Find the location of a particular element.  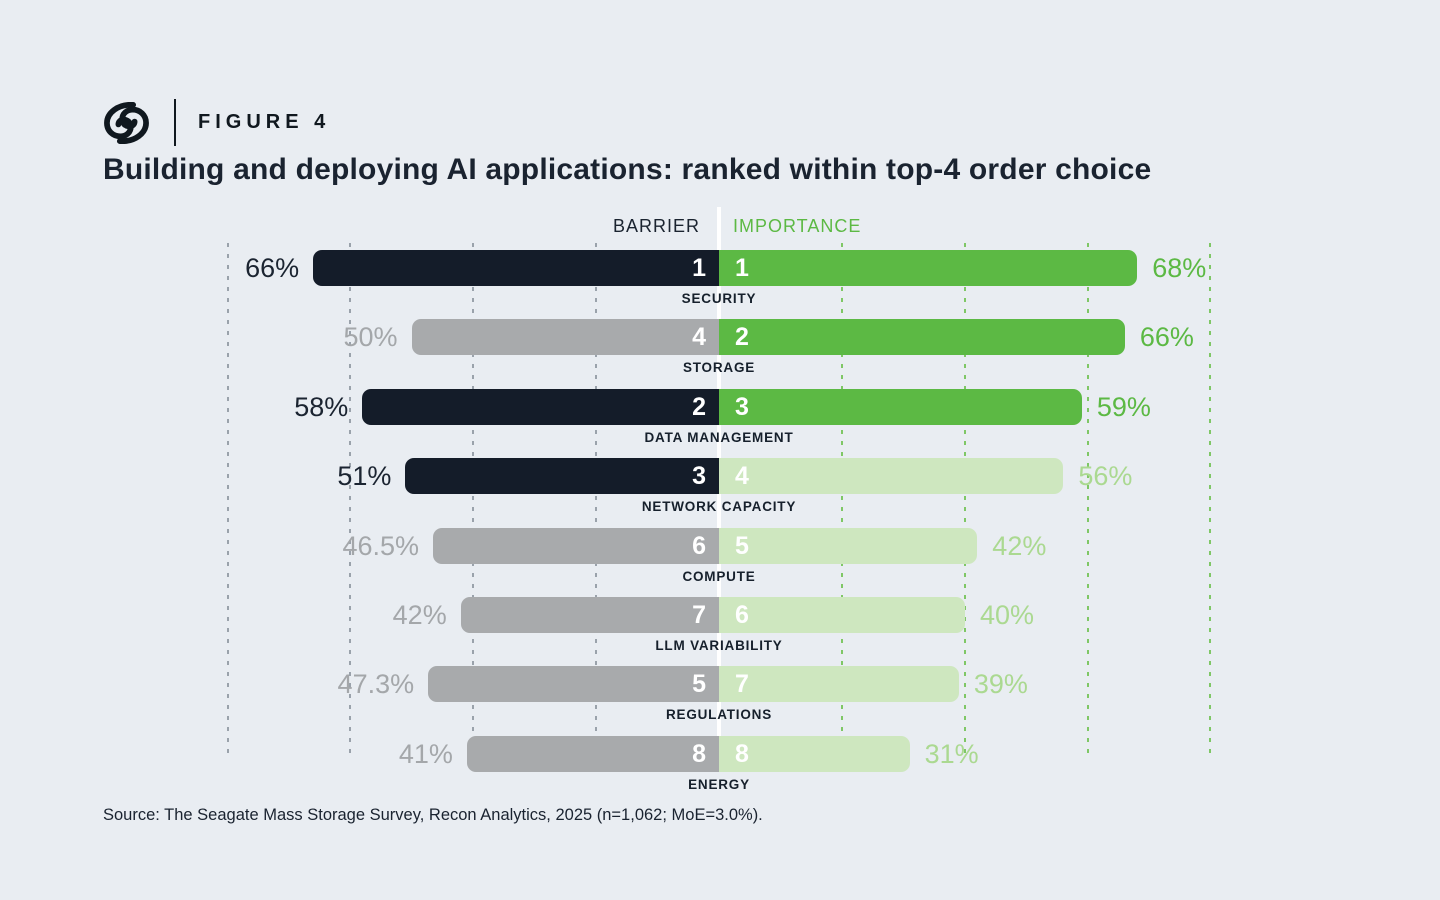

importance-percent-label: 40% is located at coordinates (1007, 615).